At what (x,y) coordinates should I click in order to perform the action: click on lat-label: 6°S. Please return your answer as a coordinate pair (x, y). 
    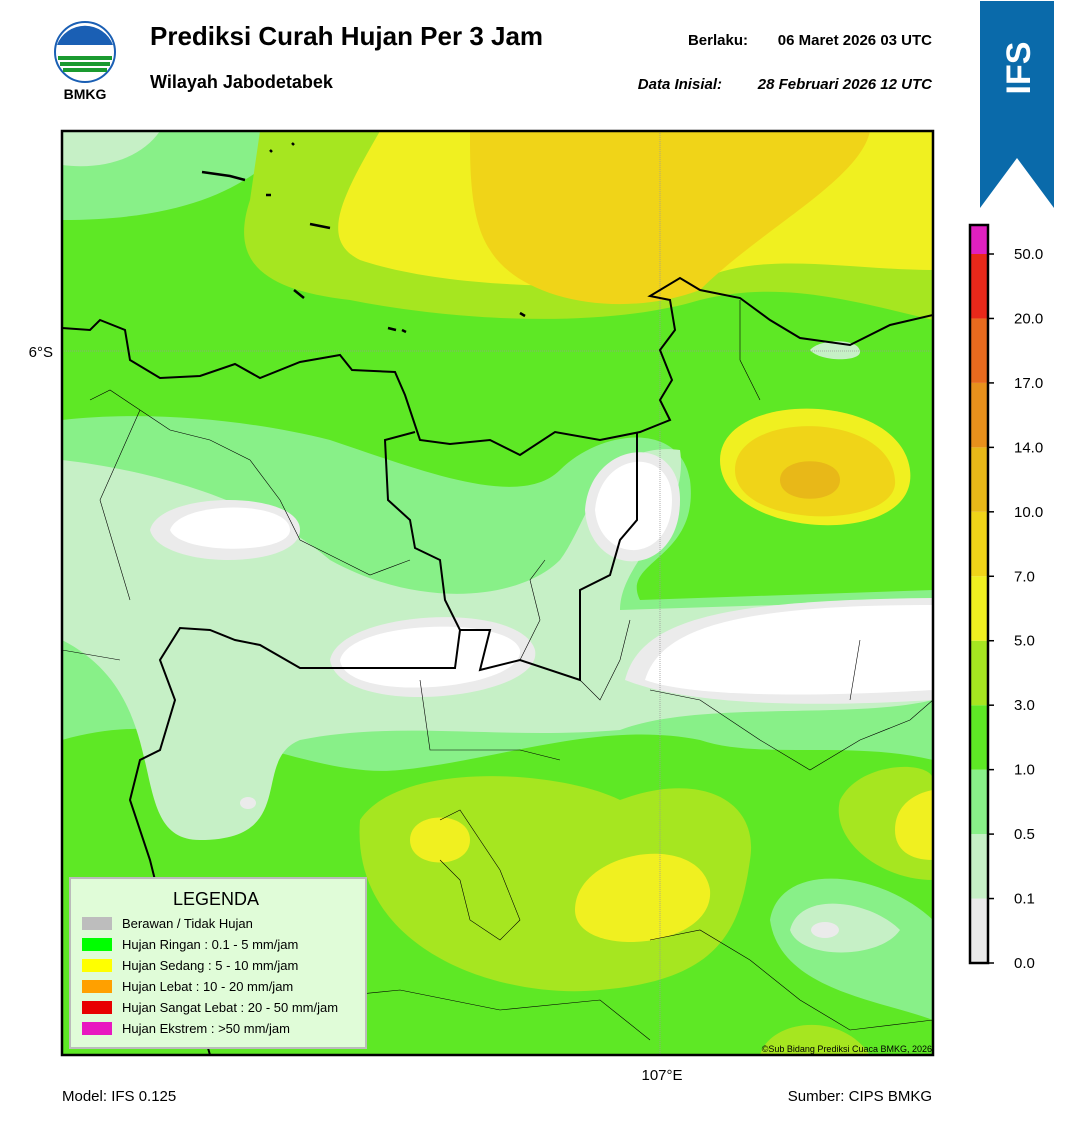
    Looking at the image, I should click on (41, 352).